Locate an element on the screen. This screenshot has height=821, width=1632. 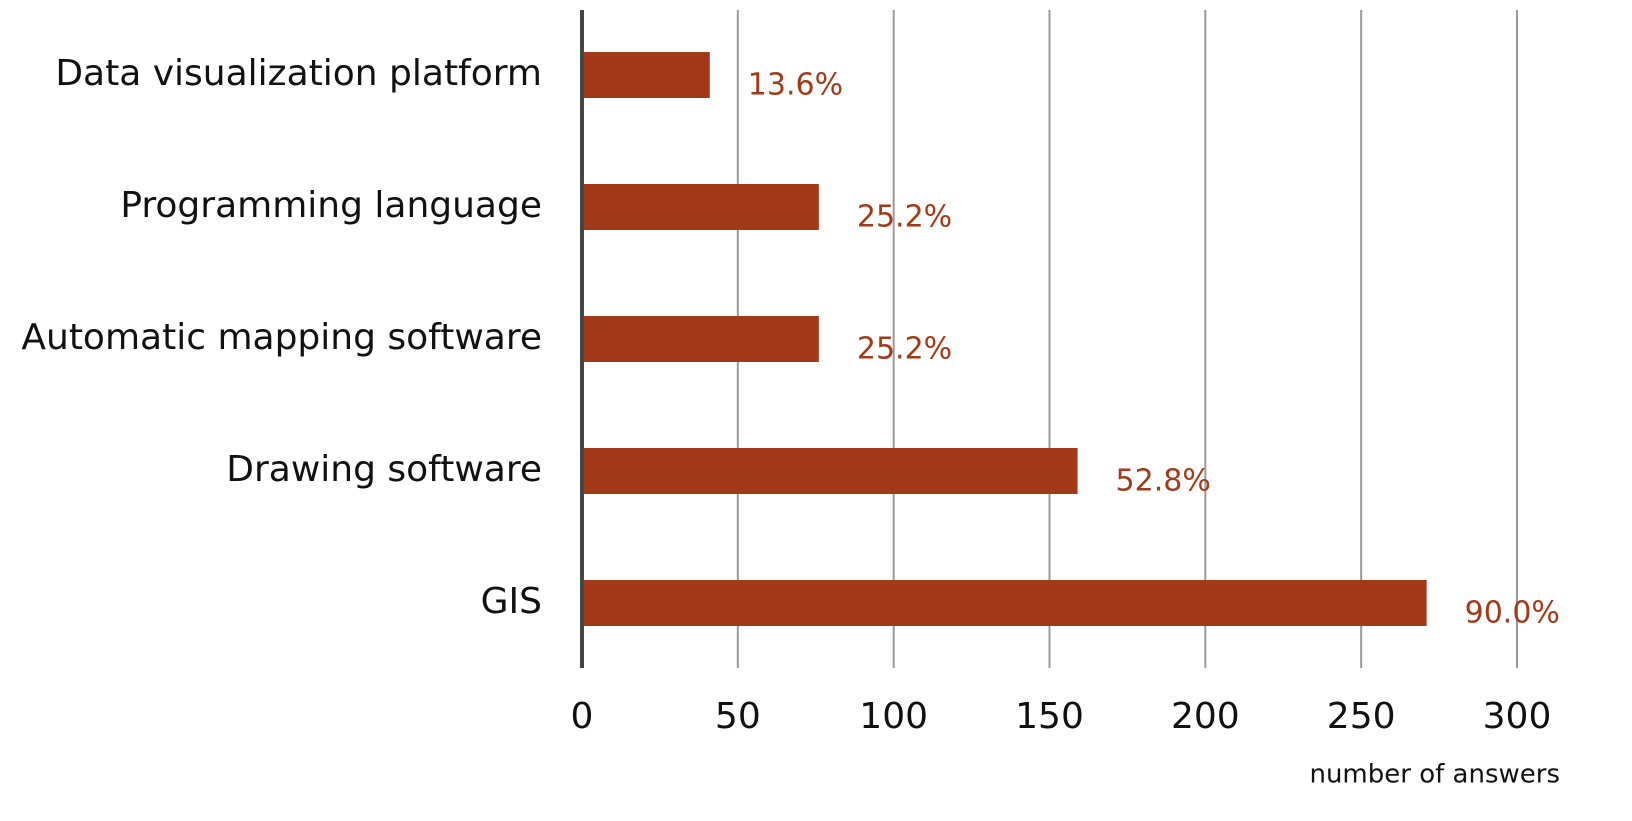
y-tick-label: Automatic mapping software is located at coordinates (281, 337).